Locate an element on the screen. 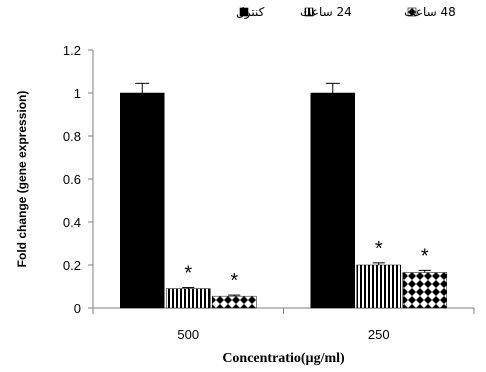  legend: کنترل 24 ساعت 48 ساعت is located at coordinates (346, 12).